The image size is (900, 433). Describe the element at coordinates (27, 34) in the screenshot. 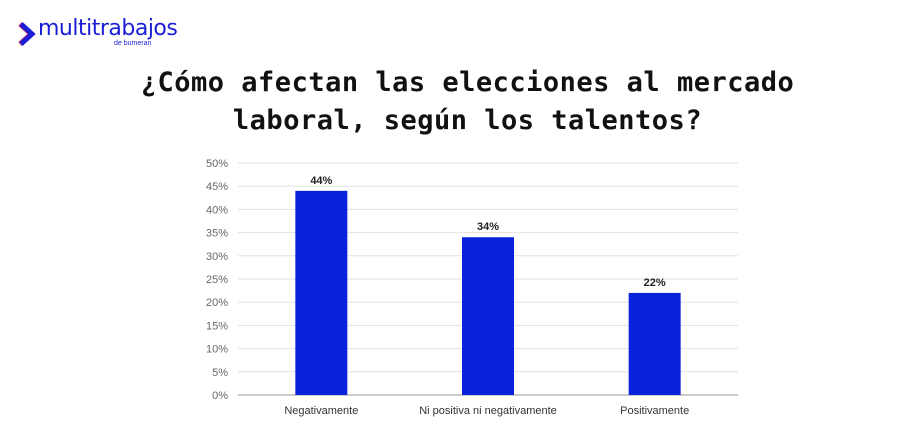

I see `chevron-logo-icon` at that location.